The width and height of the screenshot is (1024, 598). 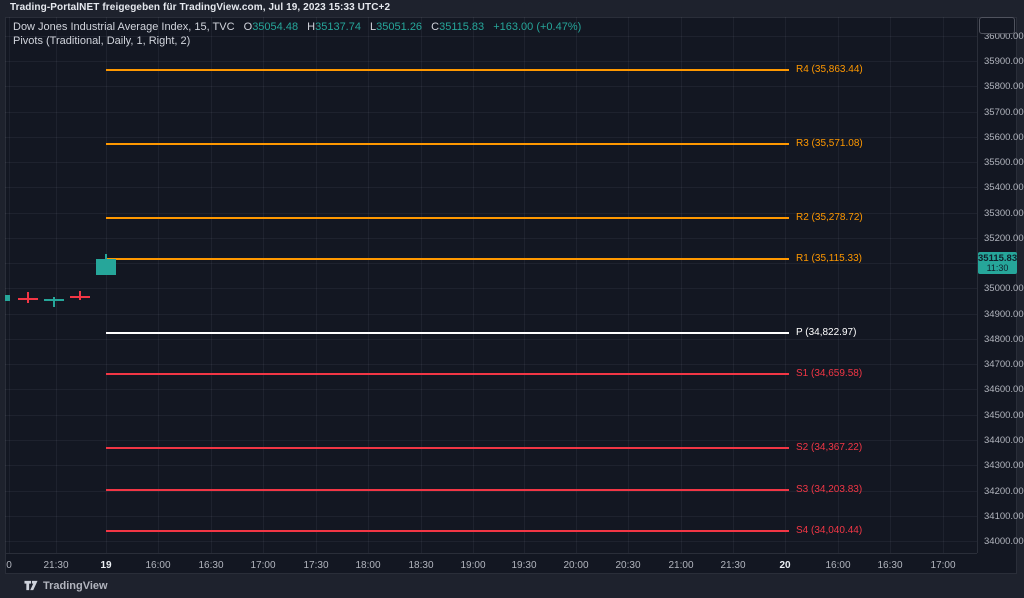 I want to click on pivot-line-r2, so click(x=447, y=218).